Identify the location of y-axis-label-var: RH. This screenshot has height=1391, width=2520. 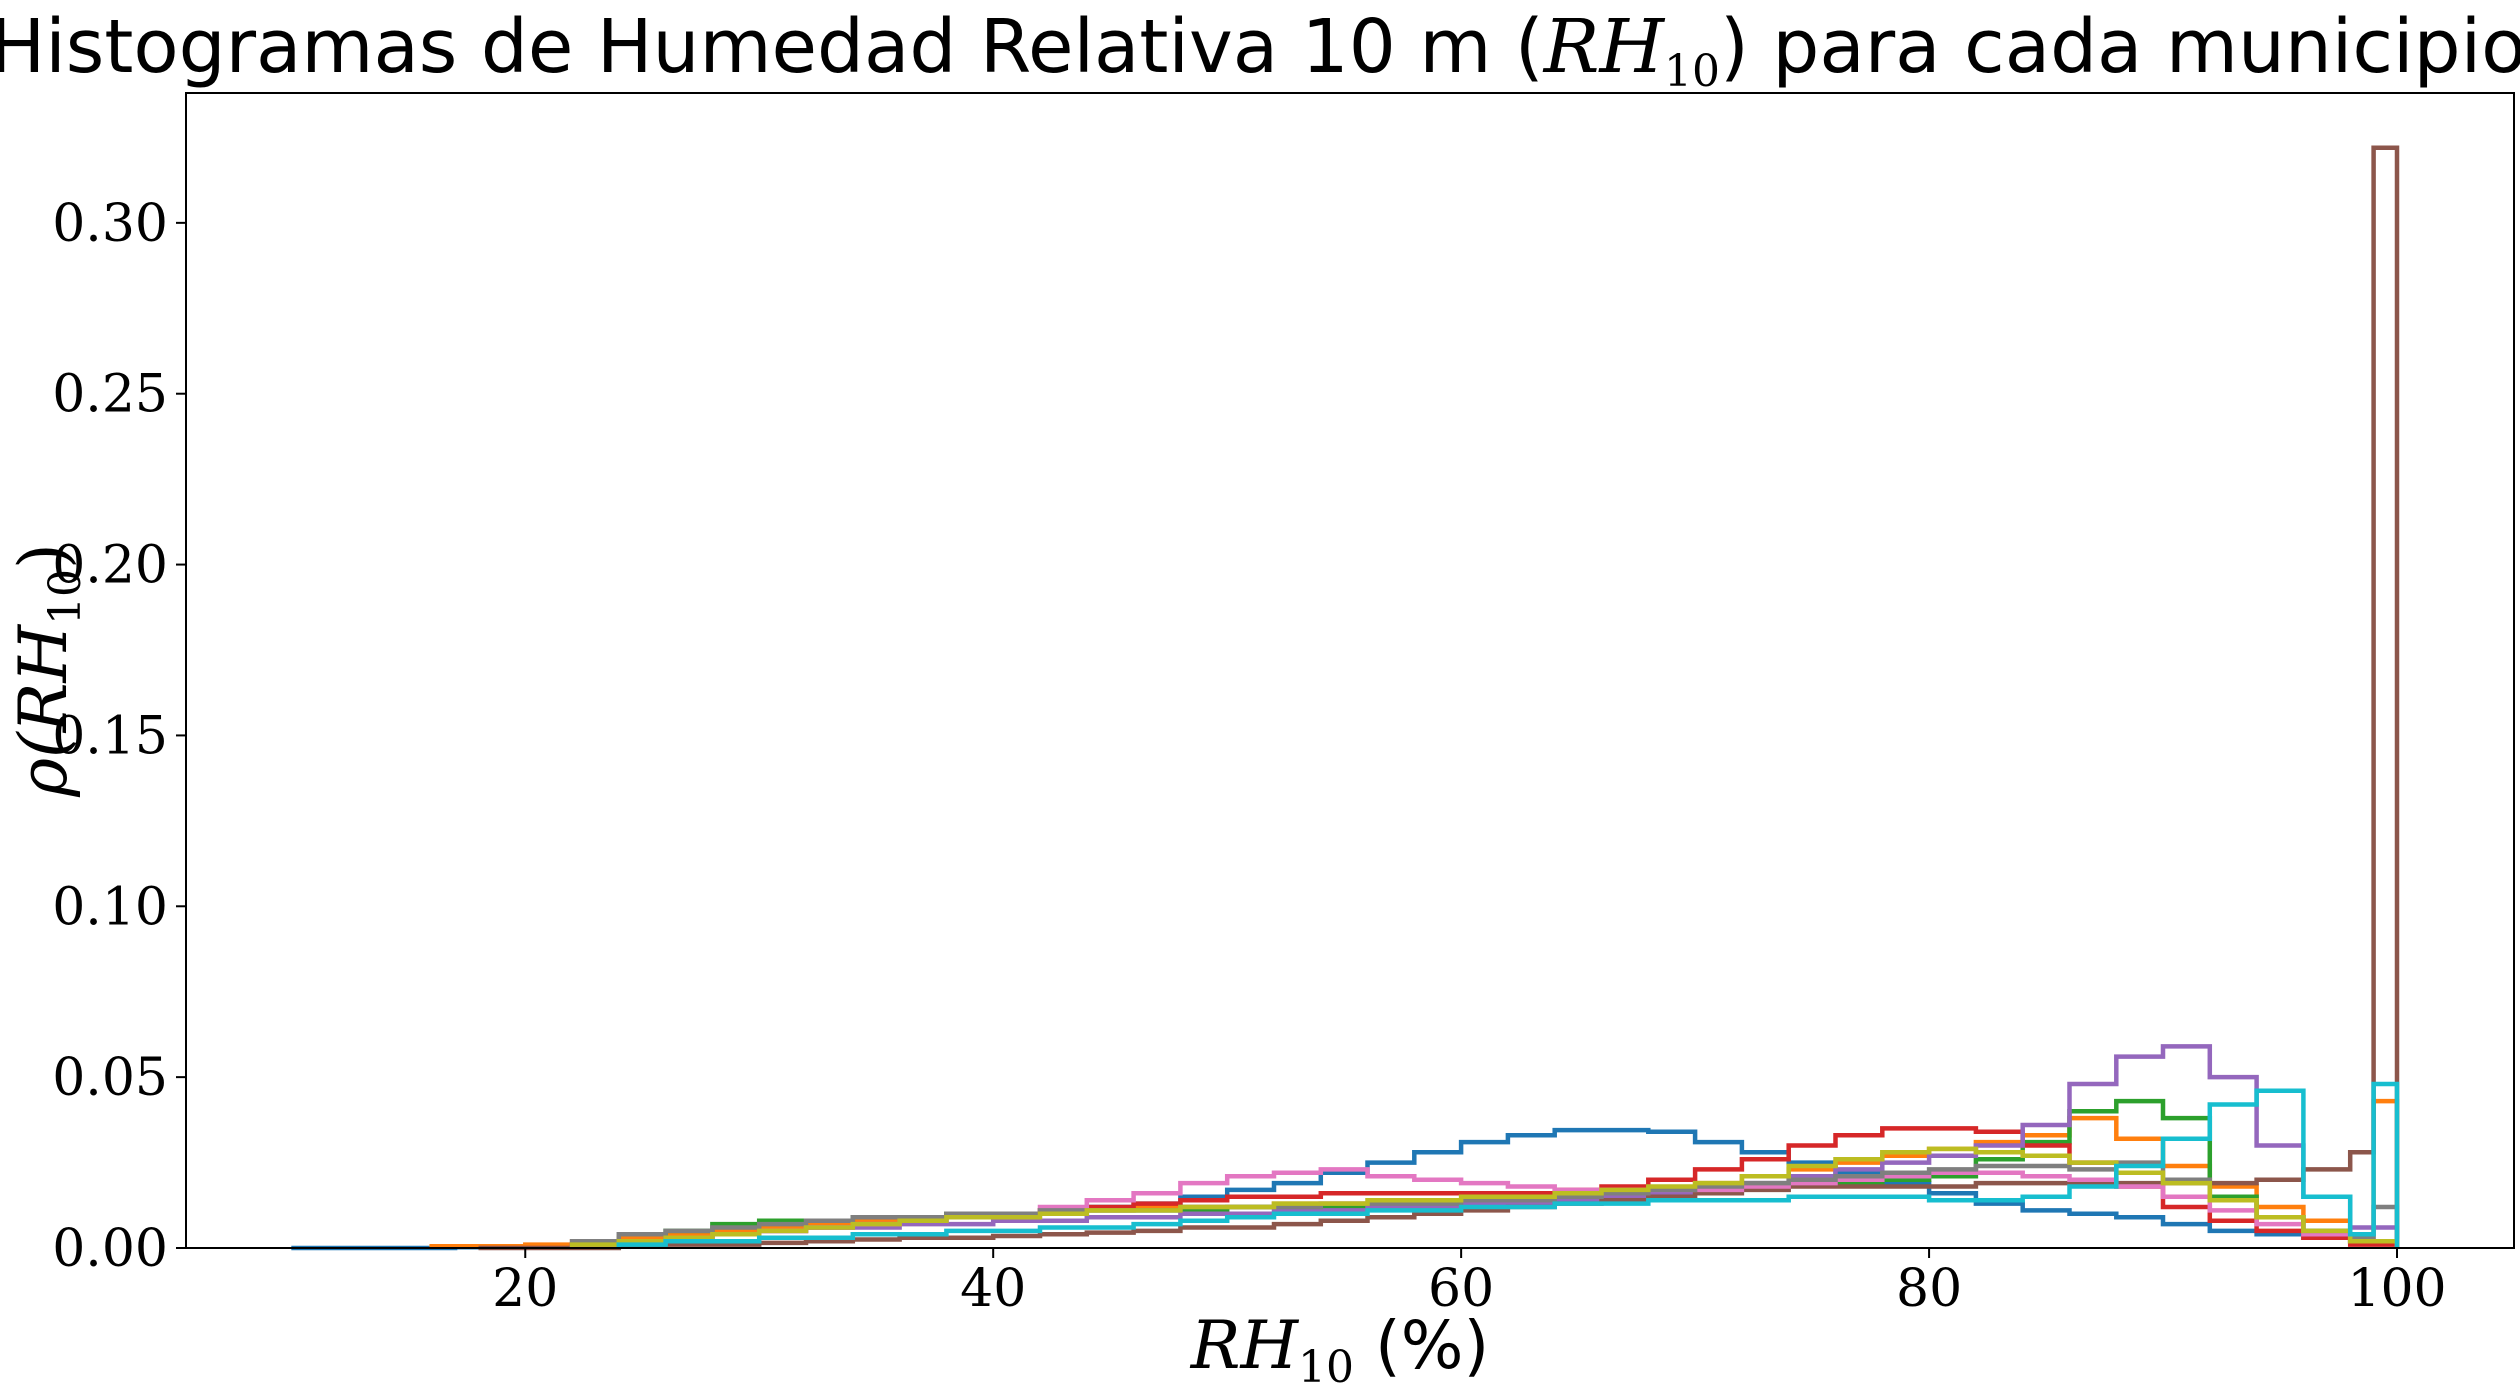
(43, 679).